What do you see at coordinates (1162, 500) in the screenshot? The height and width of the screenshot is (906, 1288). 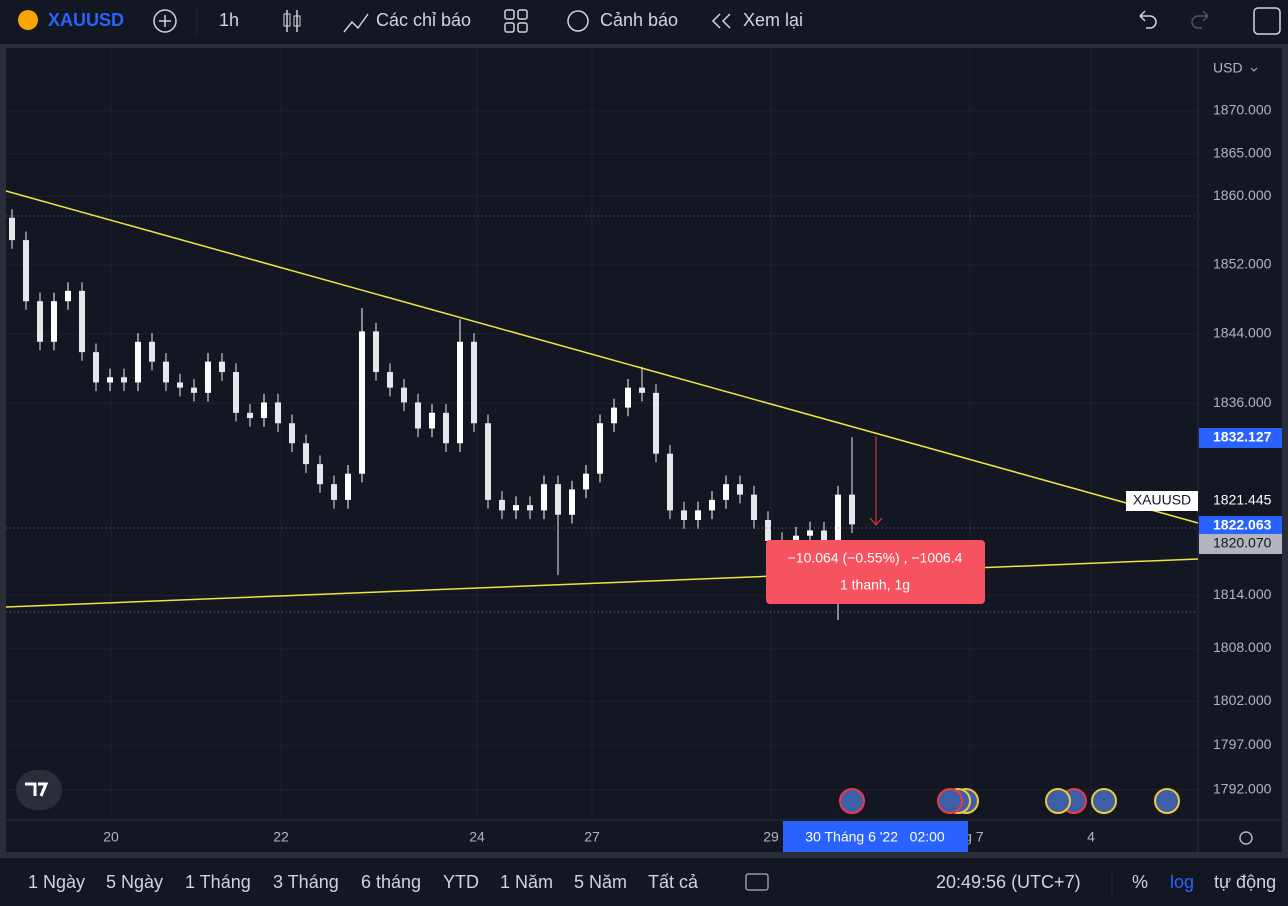 I see `symbol-label: XAUUSD` at bounding box center [1162, 500].